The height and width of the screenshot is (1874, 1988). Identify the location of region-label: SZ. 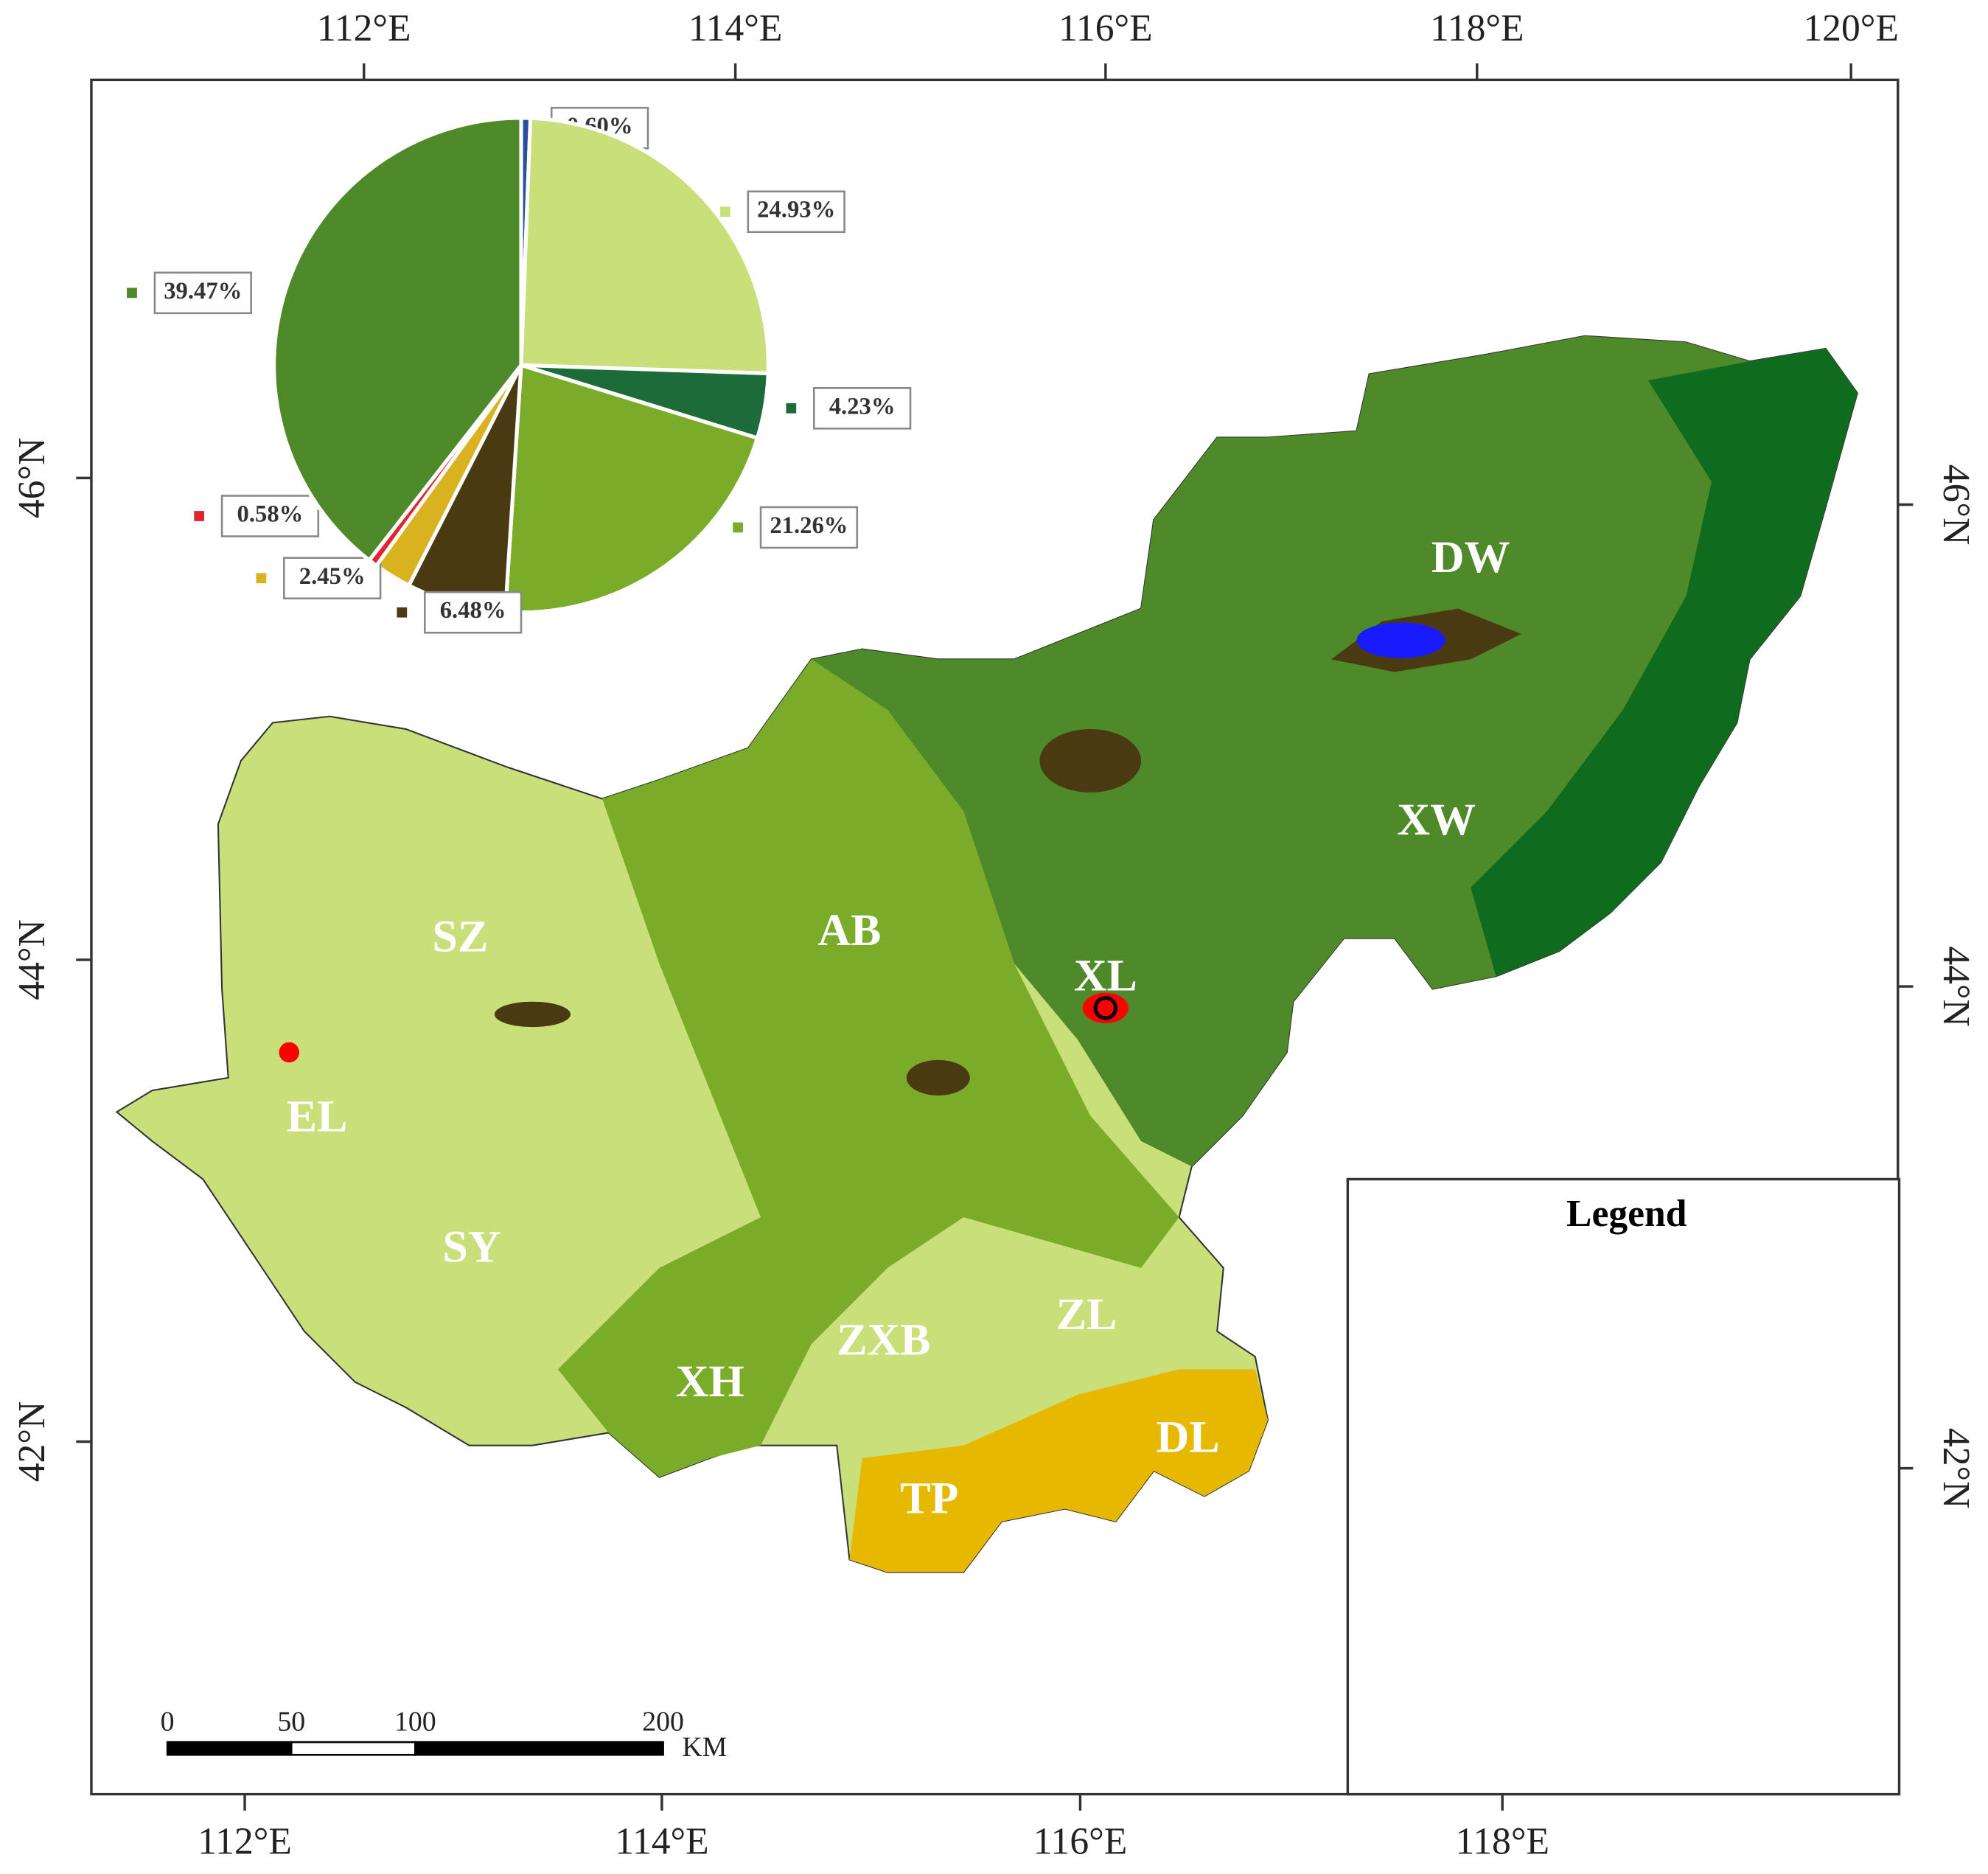
(461, 936).